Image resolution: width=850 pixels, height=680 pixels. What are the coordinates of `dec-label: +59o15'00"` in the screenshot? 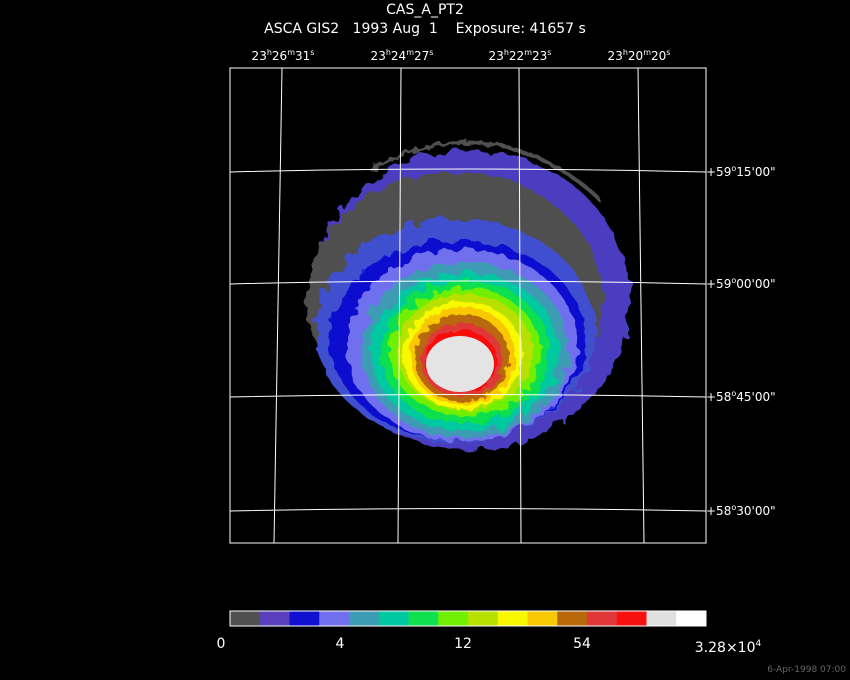 It's located at (741, 171).